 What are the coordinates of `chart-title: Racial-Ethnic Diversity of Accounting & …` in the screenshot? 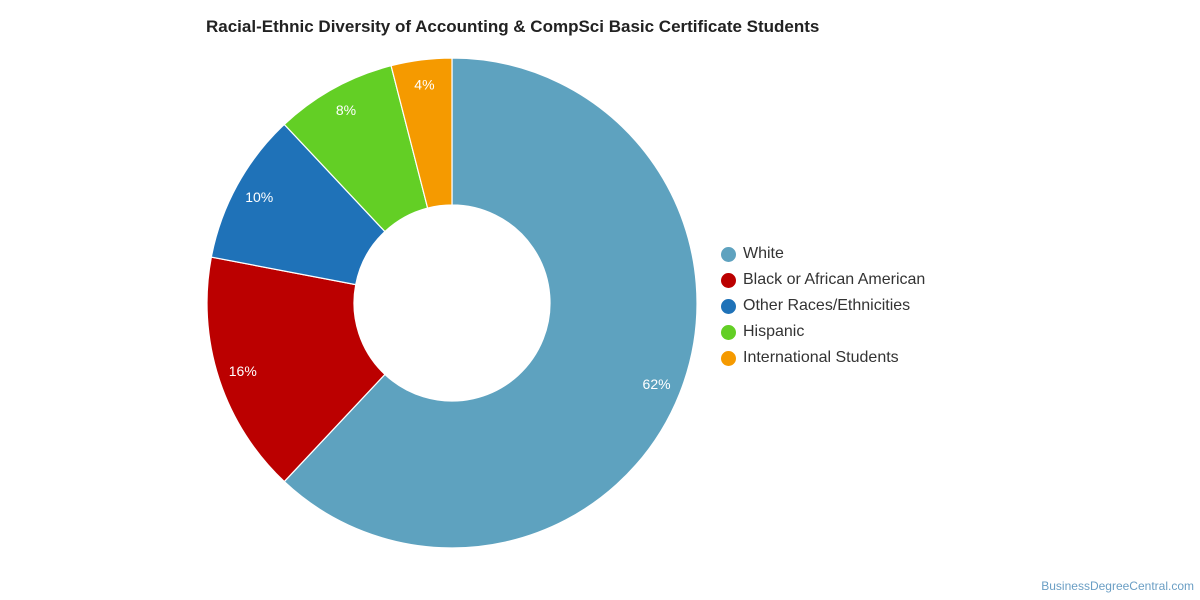 It's located at (513, 26).